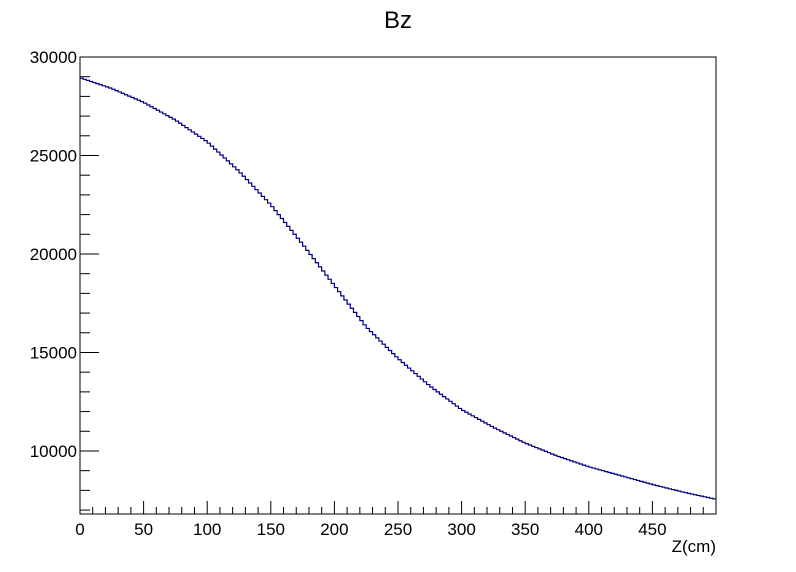 This screenshot has height=572, width=796. What do you see at coordinates (398, 20) in the screenshot?
I see `chart-title: Bz` at bounding box center [398, 20].